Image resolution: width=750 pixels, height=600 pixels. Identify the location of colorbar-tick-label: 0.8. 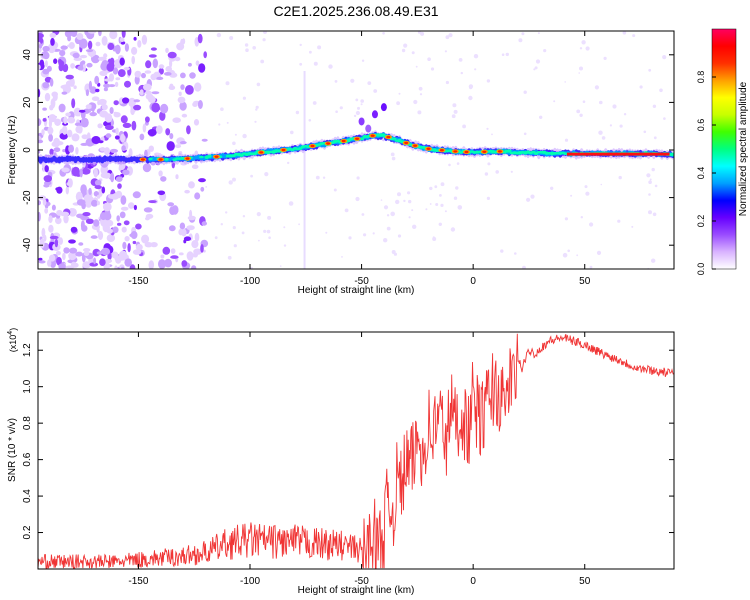
(701, 77).